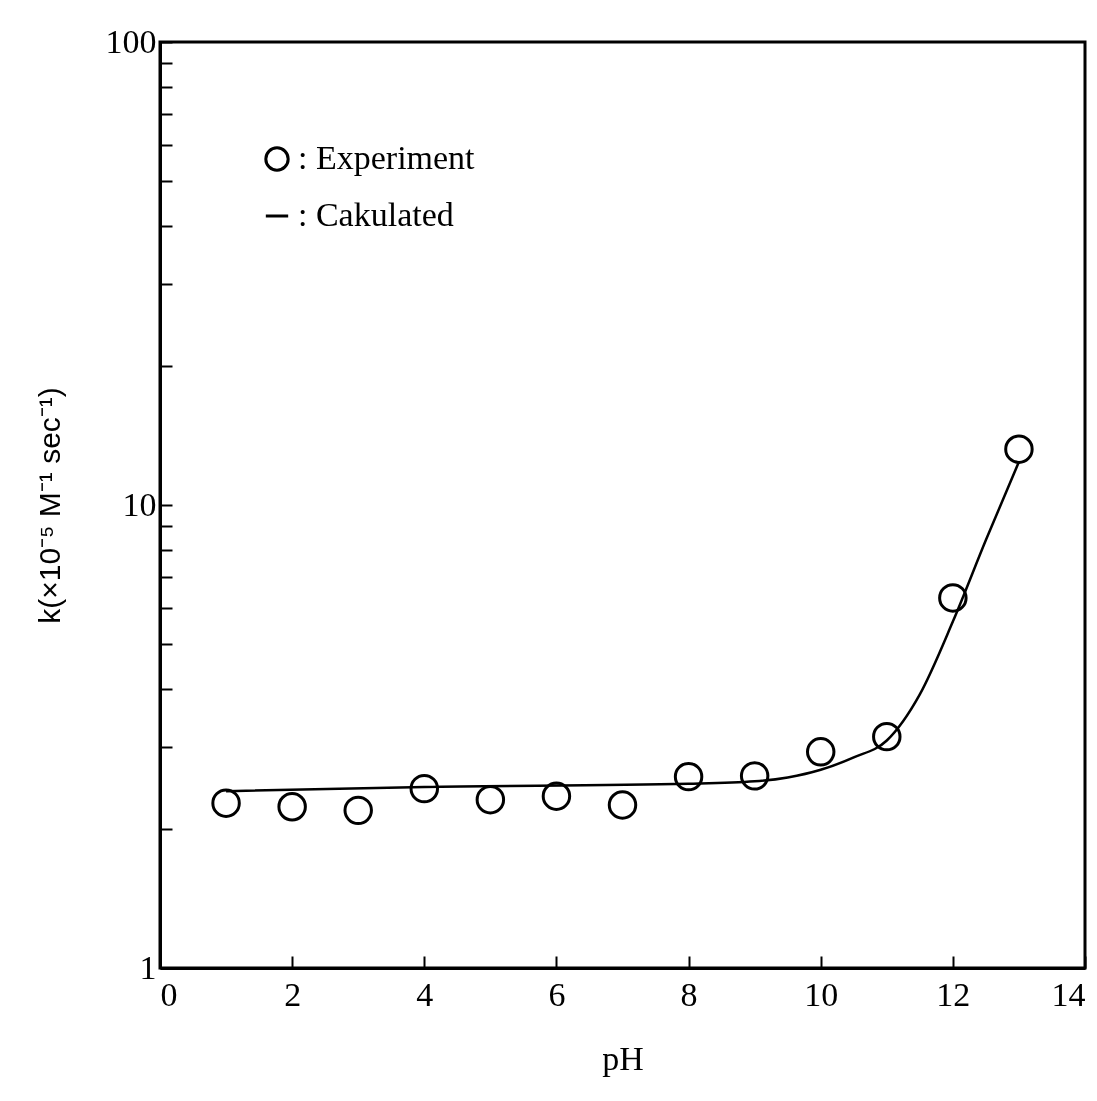 The width and height of the screenshot is (1097, 1101). I want to click on legend-label: : Cakulated, so click(376, 214).